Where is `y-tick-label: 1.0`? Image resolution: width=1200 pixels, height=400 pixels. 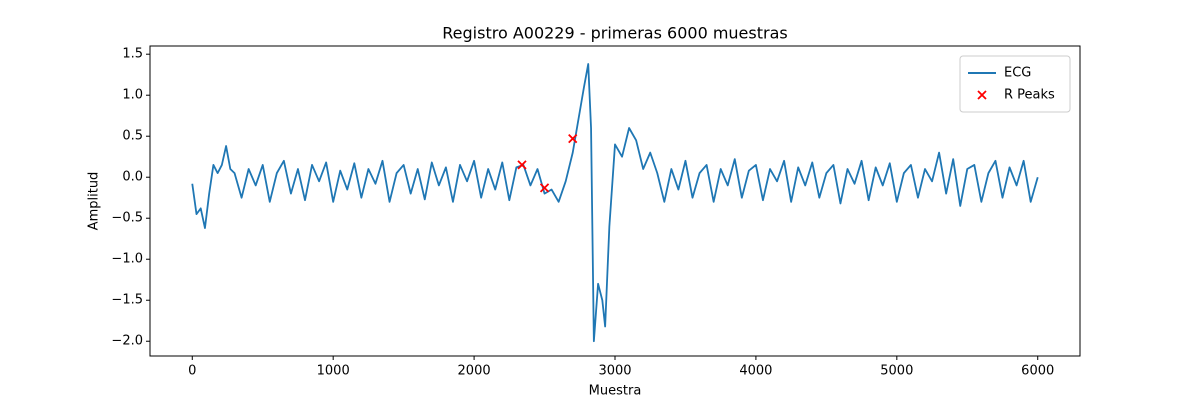
y-tick-label: 1.0 is located at coordinates (132, 95).